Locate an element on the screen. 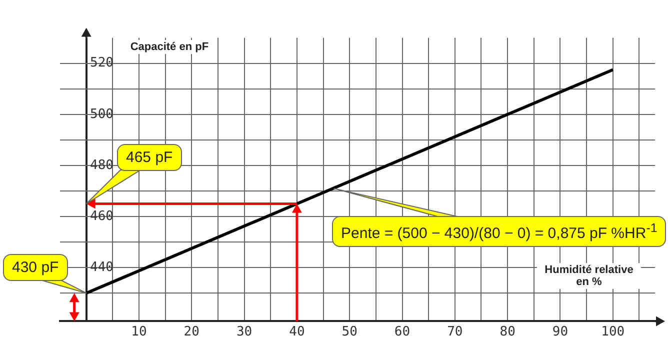 Image resolution: width=668 pixels, height=359 pixels. x-tick-label: 70 is located at coordinates (455, 332).